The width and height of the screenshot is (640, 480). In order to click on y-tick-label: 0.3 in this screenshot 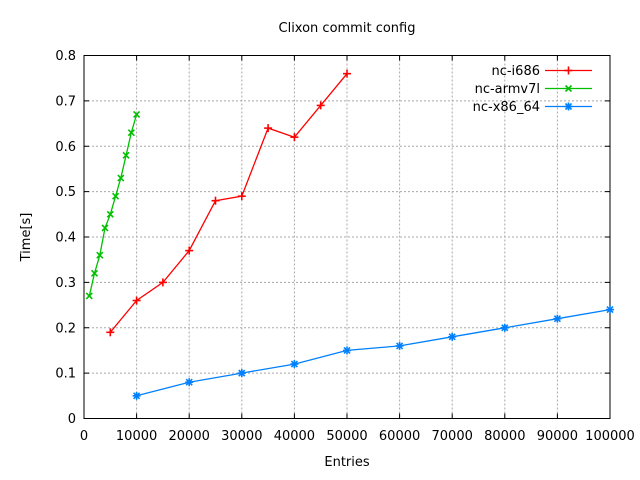, I will do `click(65, 283)`.